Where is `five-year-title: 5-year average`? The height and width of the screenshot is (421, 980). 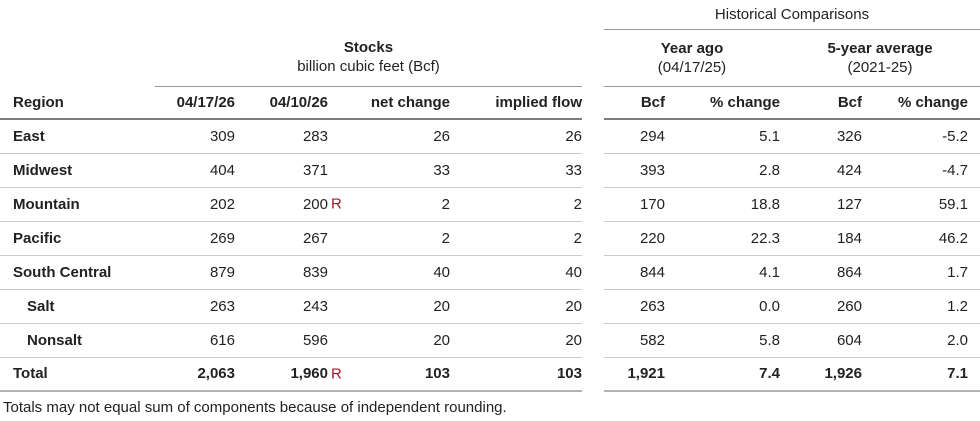
five-year-title: 5-year average is located at coordinates (880, 48).